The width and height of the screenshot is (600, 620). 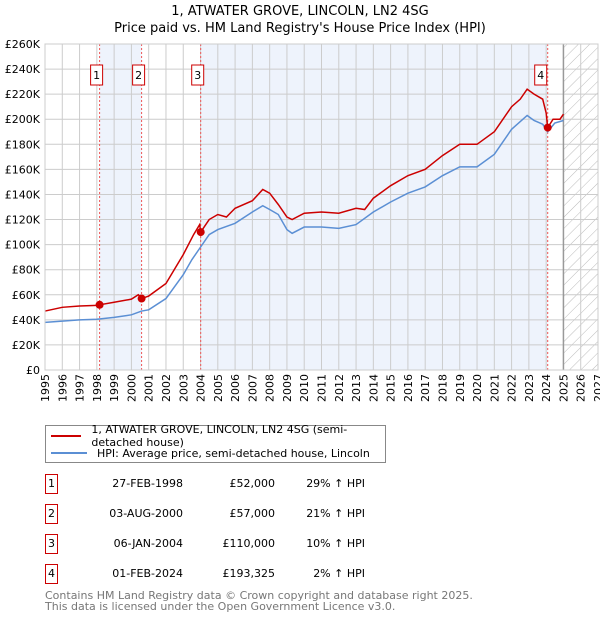 What do you see at coordinates (529, 388) in the screenshot?
I see `x-tick-label: 2023` at bounding box center [529, 388].